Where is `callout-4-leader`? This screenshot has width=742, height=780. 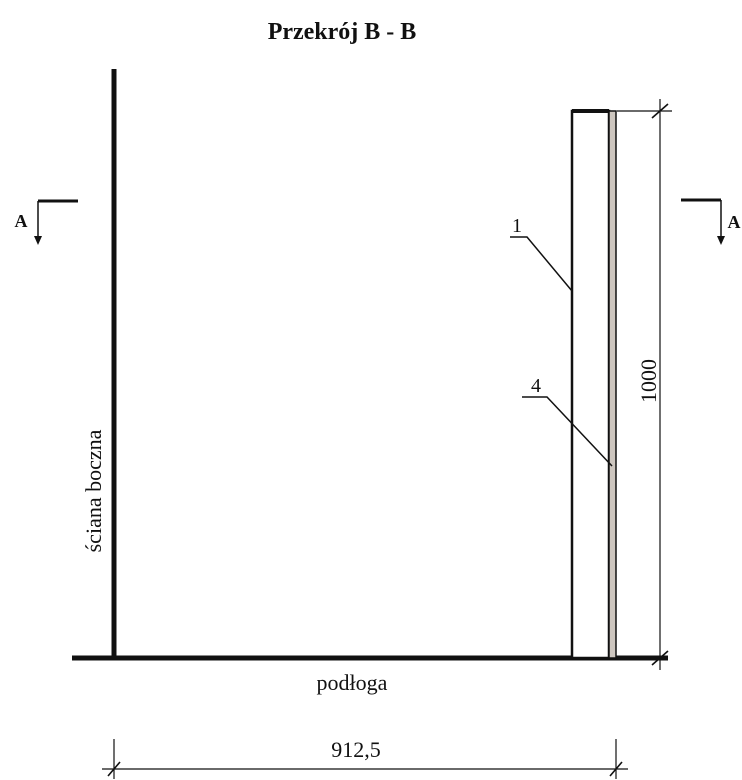 callout-4-leader is located at coordinates (567, 431).